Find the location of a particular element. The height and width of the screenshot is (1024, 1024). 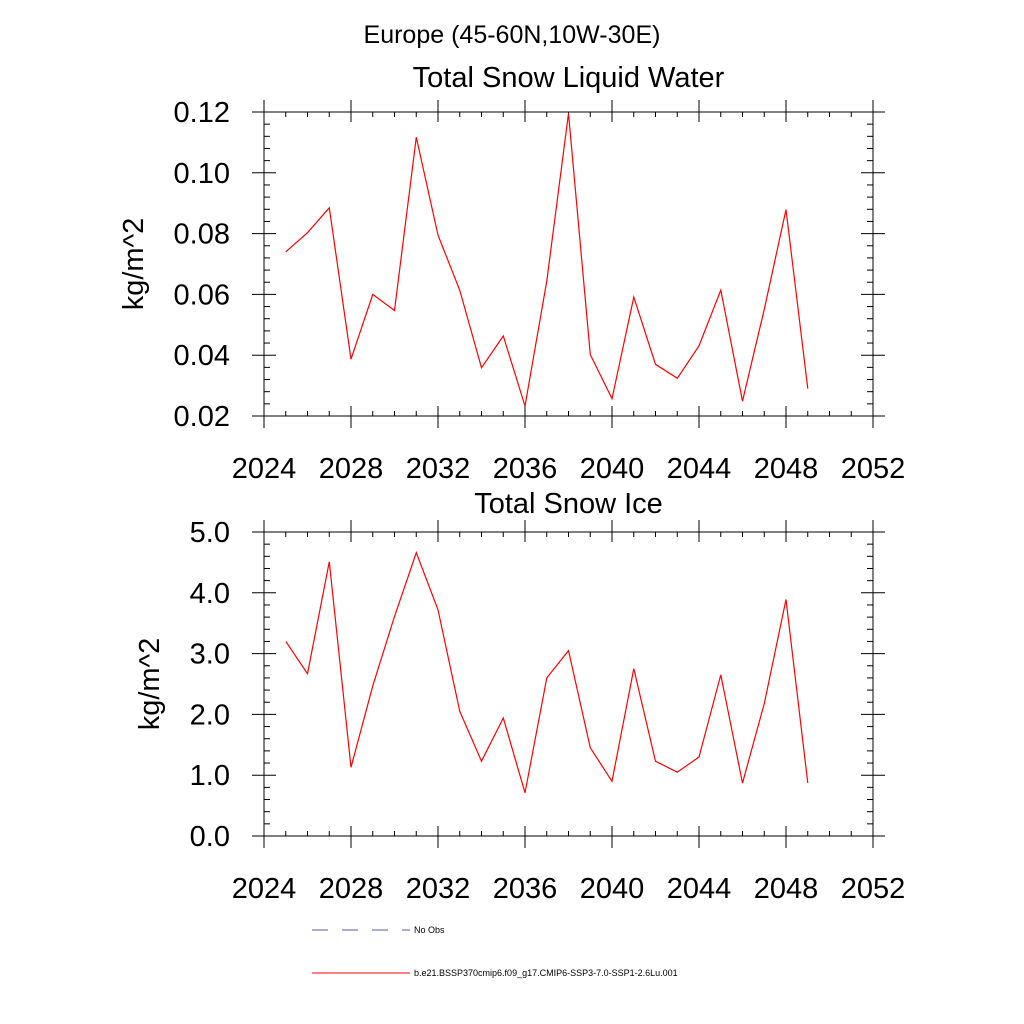

chart-title: Total Snow Liquid Water is located at coordinates (569, 78).